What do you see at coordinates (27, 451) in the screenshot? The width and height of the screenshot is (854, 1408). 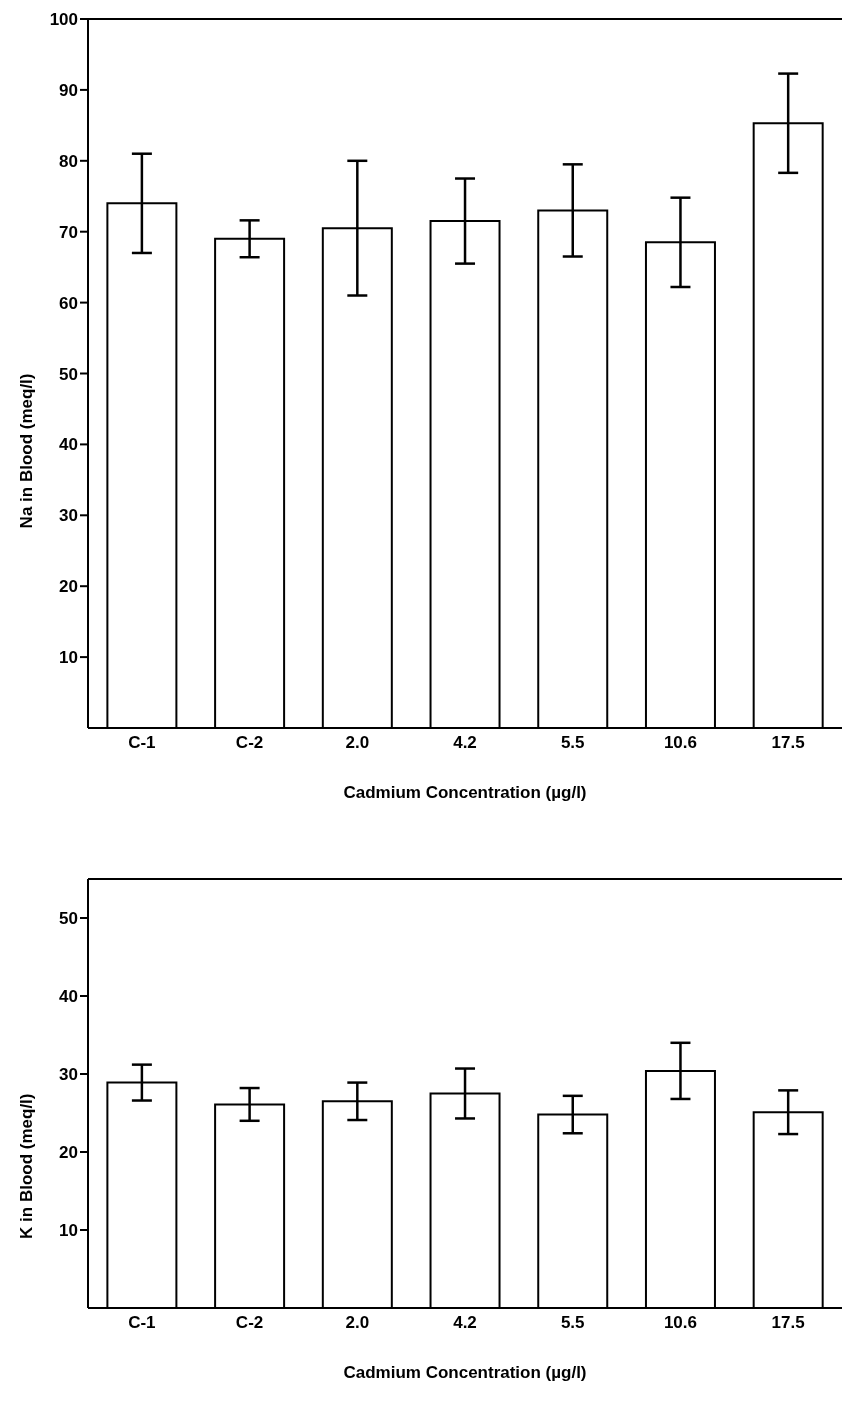 I see `y-axis-title: Na in Blood (meq/l)` at bounding box center [27, 451].